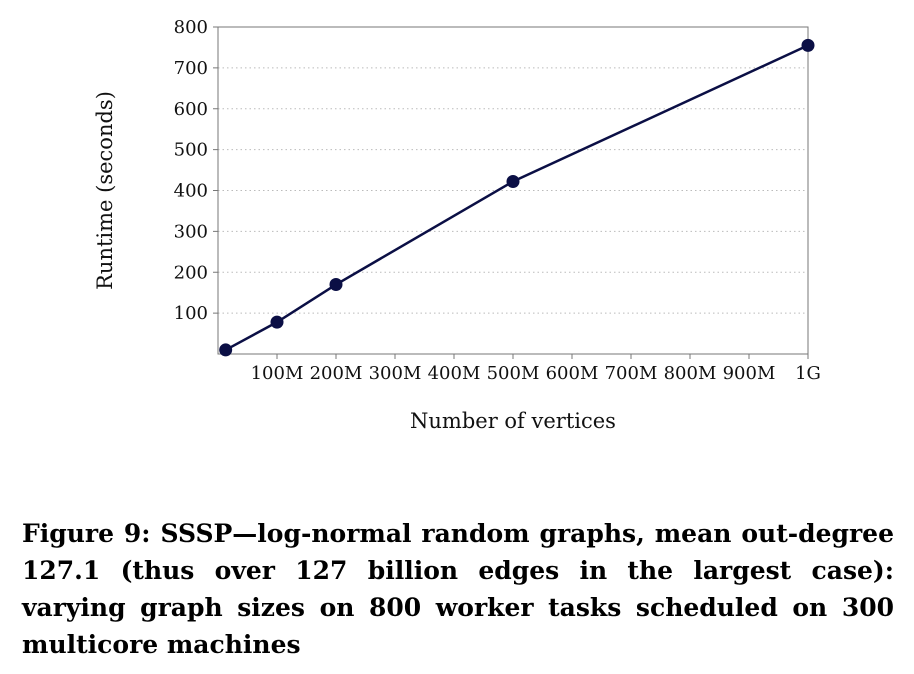 Image resolution: width=914 pixels, height=674 pixels. I want to click on x-tick-label: 700M, so click(631, 373).